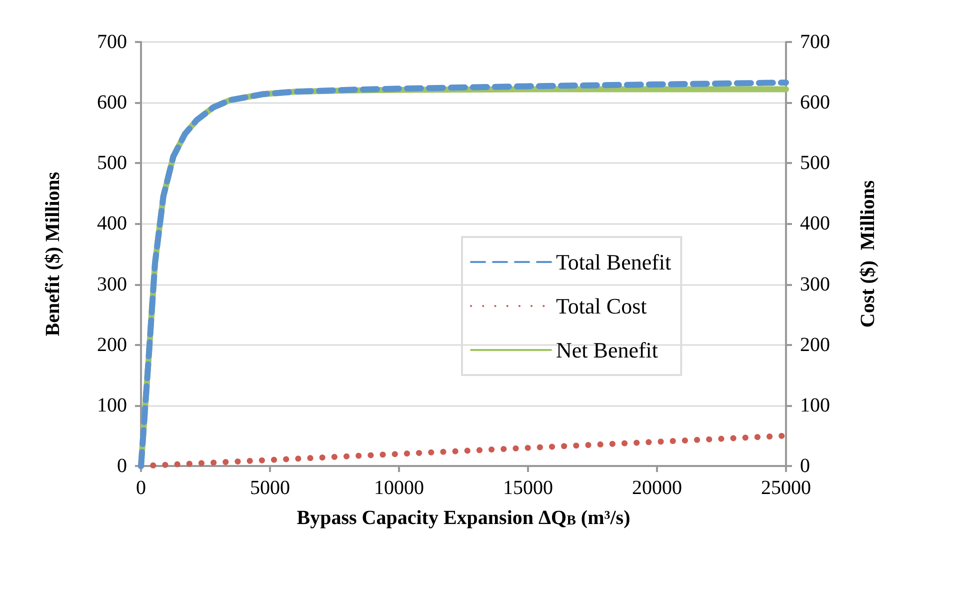 The image size is (955, 591). What do you see at coordinates (270, 488) in the screenshot?
I see `x-tick-label: 5000` at bounding box center [270, 488].